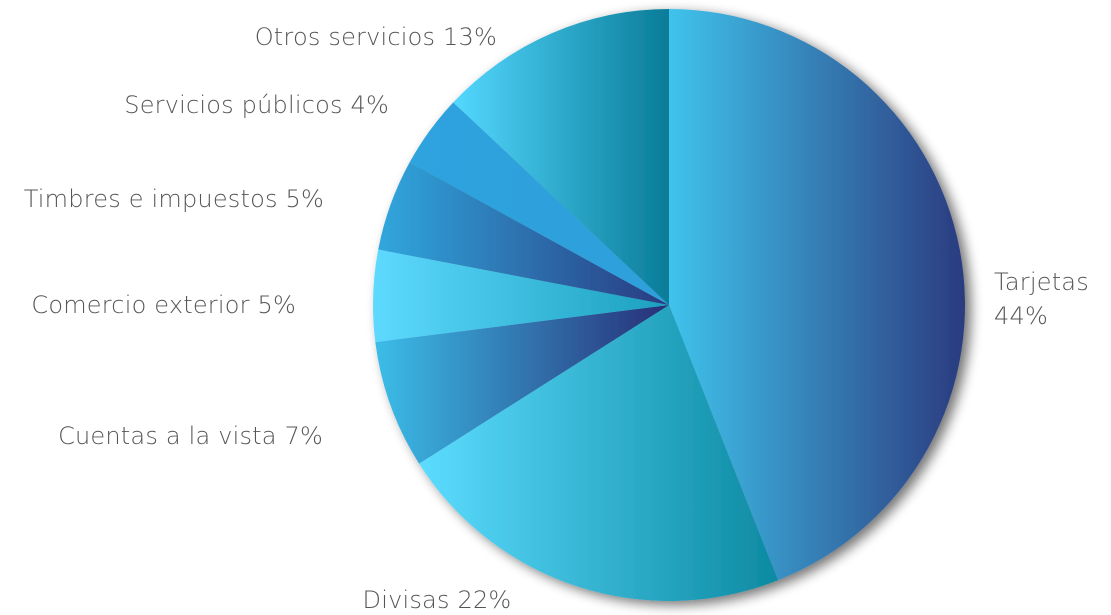 The height and width of the screenshot is (615, 1111). What do you see at coordinates (520, 296) in the screenshot?
I see `pie-slice-comercio-exterior` at bounding box center [520, 296].